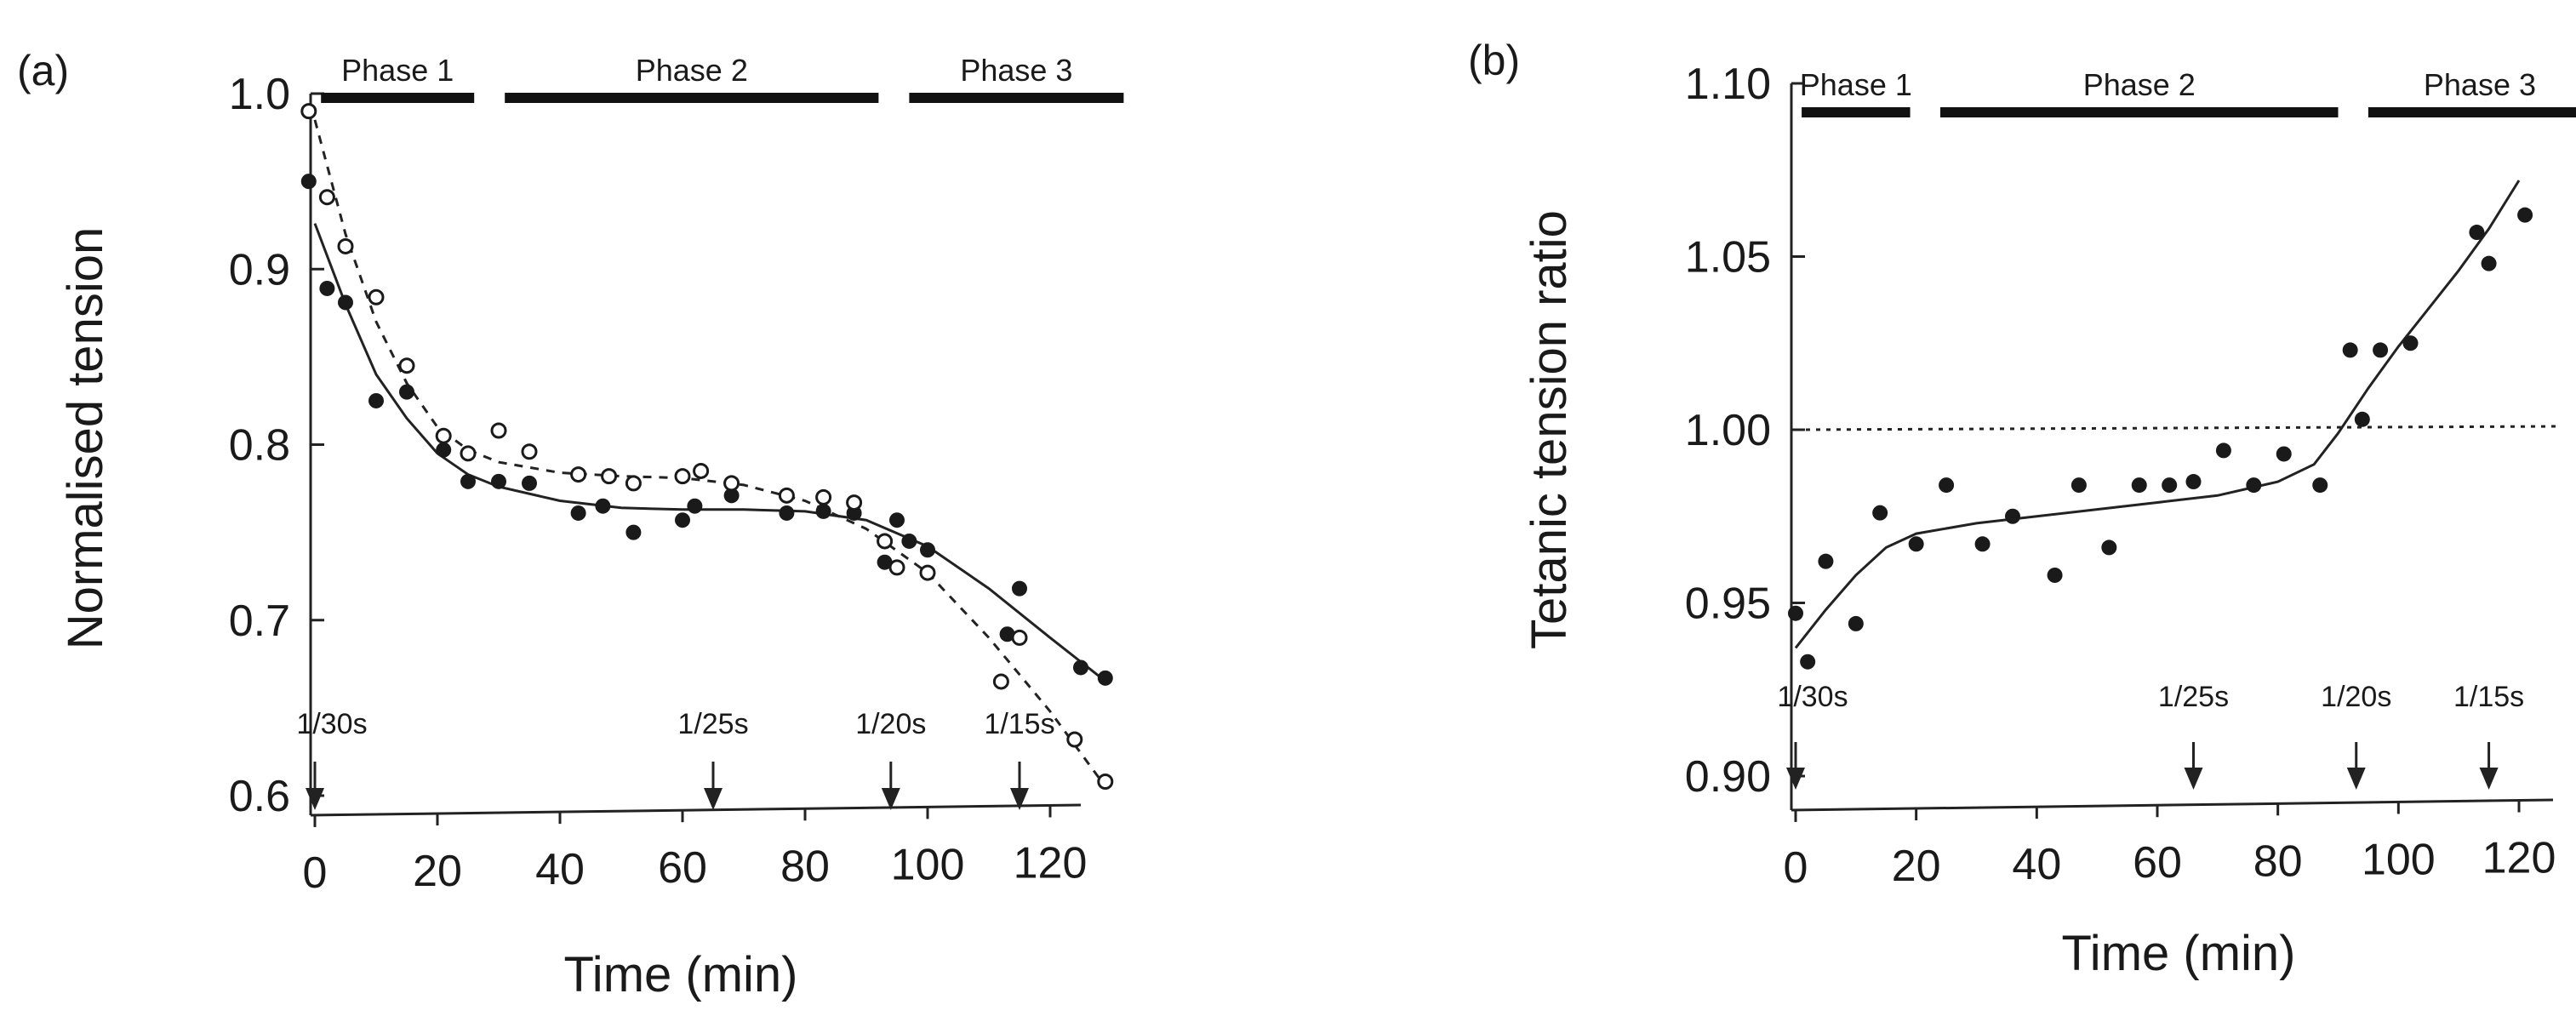  I want to click on stimulus-arrow-label: 1/20s, so click(2356, 697).